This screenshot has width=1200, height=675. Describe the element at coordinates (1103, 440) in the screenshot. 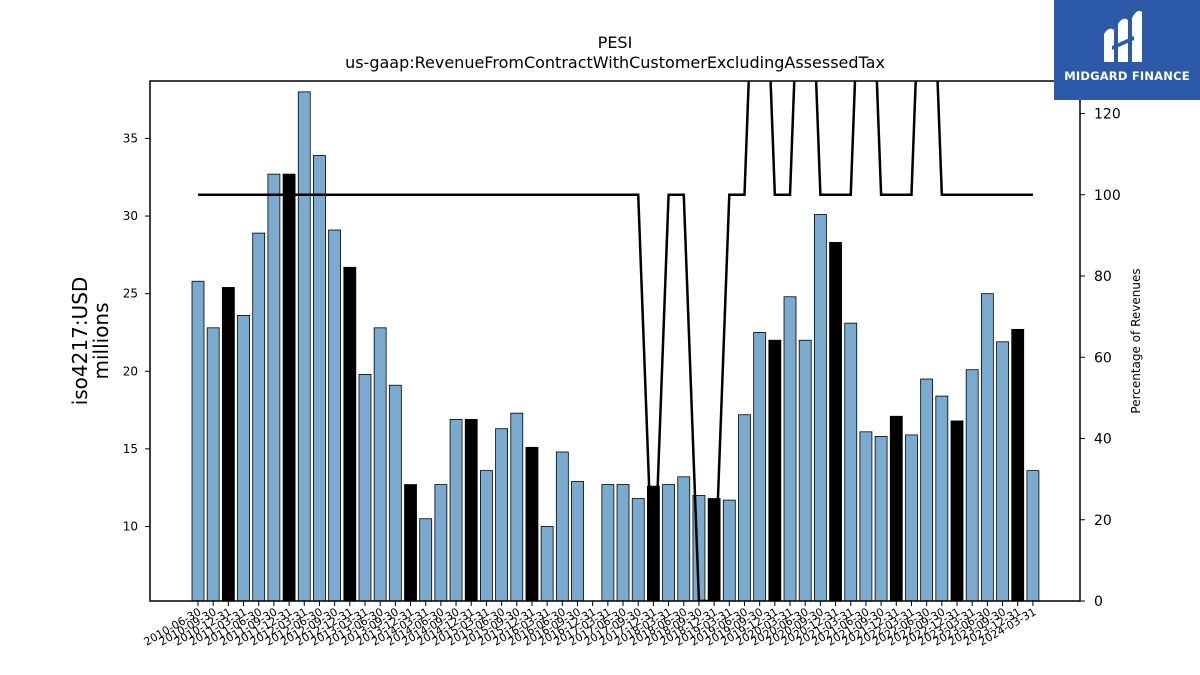

I see `y2-tick-label: 40` at that location.